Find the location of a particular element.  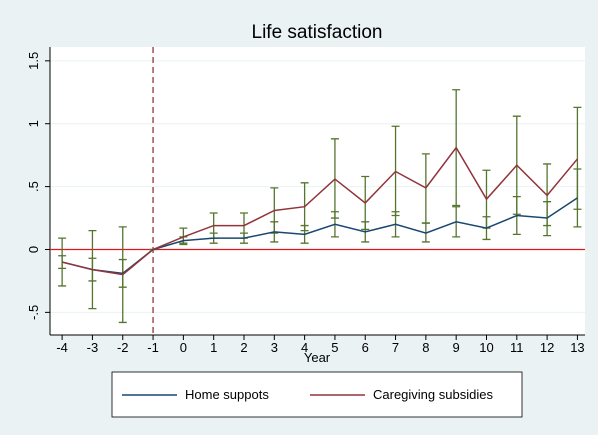

x-tick-label: -4 is located at coordinates (62, 347).